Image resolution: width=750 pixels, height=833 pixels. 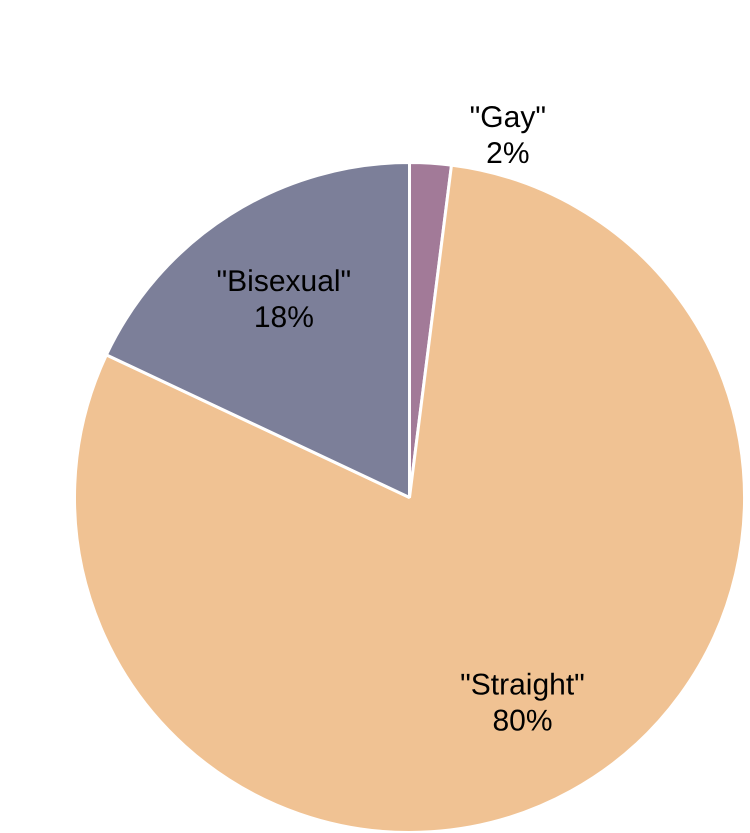 I want to click on slice-label: "Straight", so click(x=522, y=685).